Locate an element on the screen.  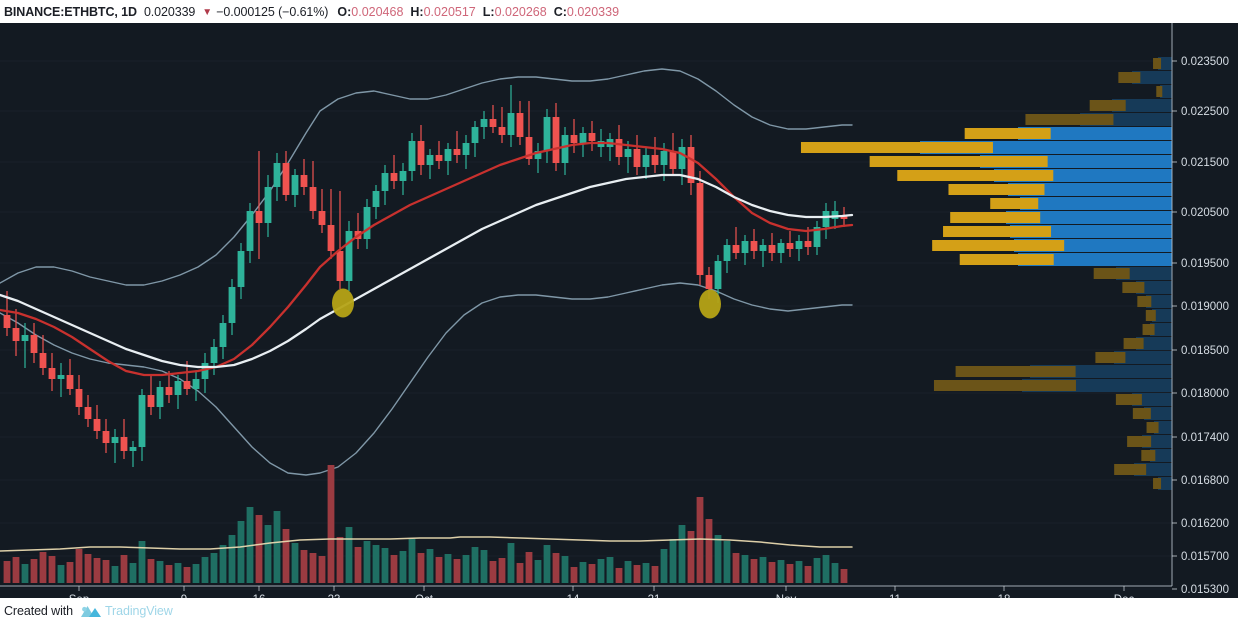
signal-markers-group is located at coordinates (526, 303).